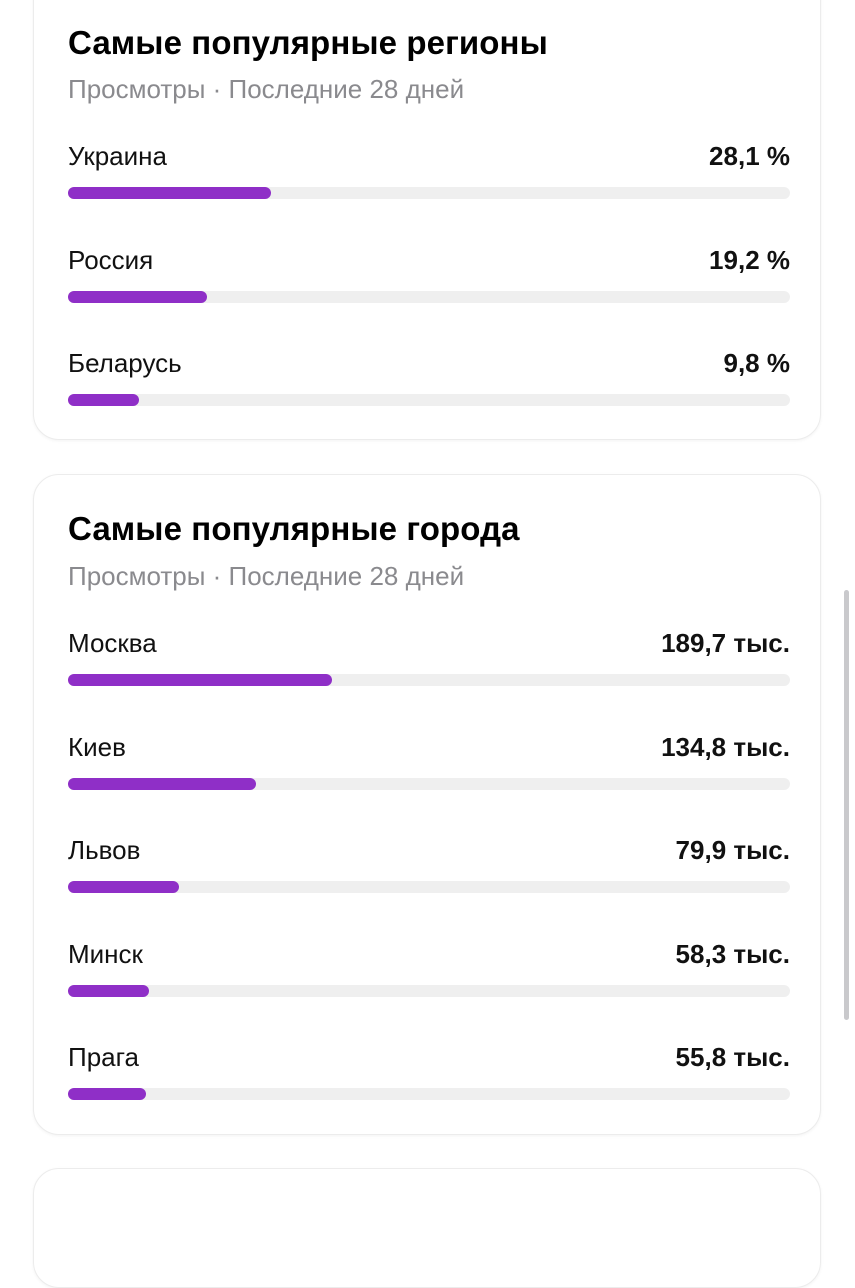  I want to click on city-value: 134,8 тыс., so click(725, 747).